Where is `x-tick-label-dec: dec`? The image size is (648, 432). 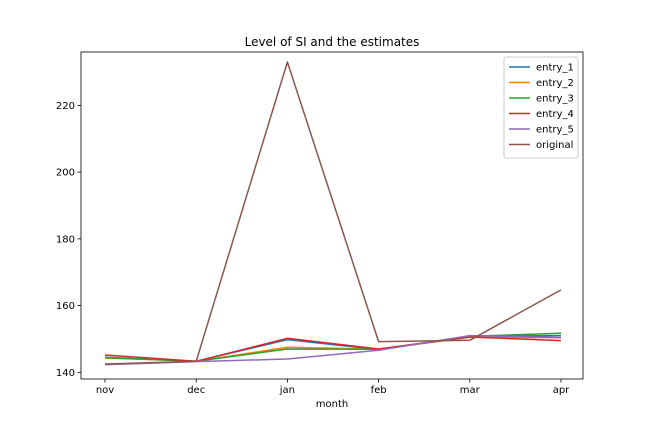
x-tick-label-dec: dec is located at coordinates (196, 390).